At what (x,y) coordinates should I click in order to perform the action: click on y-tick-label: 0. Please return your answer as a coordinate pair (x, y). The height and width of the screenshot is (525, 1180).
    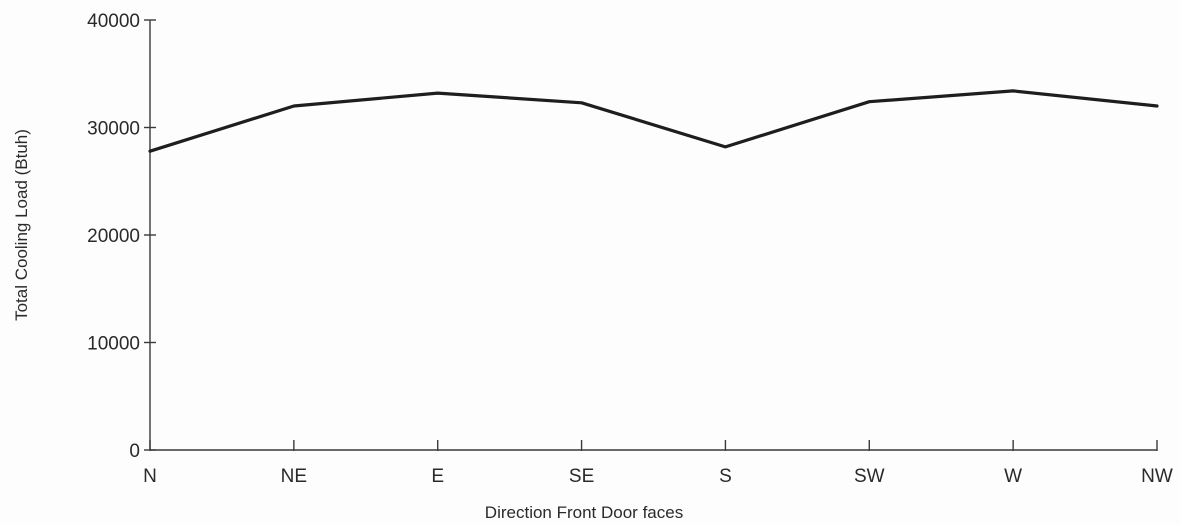
    Looking at the image, I should click on (134, 451).